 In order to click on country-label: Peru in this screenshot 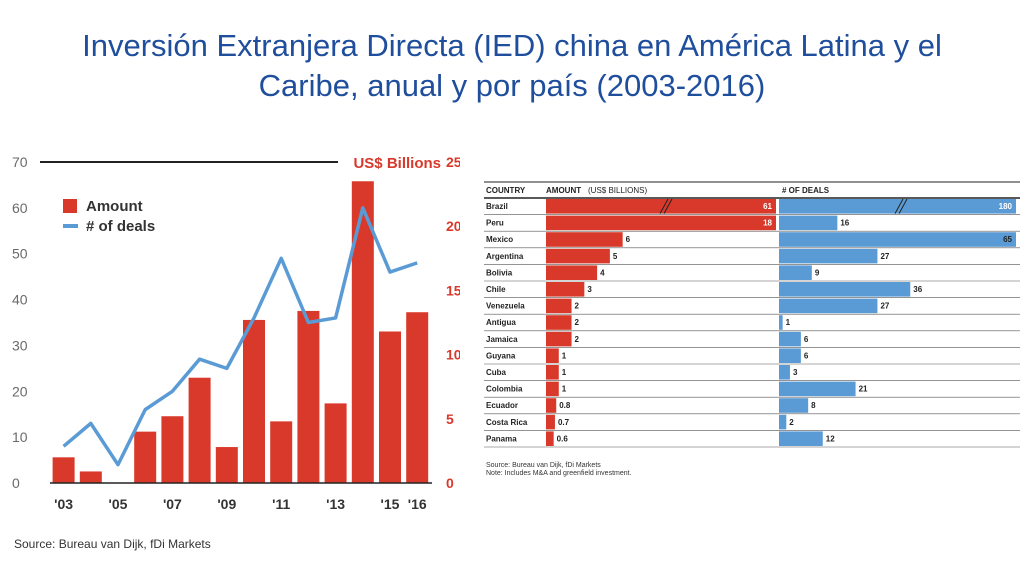, I will do `click(495, 223)`.